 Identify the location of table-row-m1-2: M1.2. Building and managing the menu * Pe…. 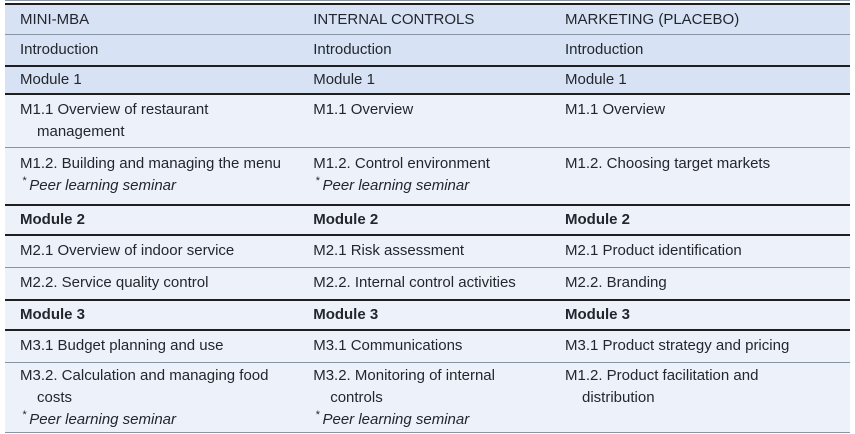
(427, 176).